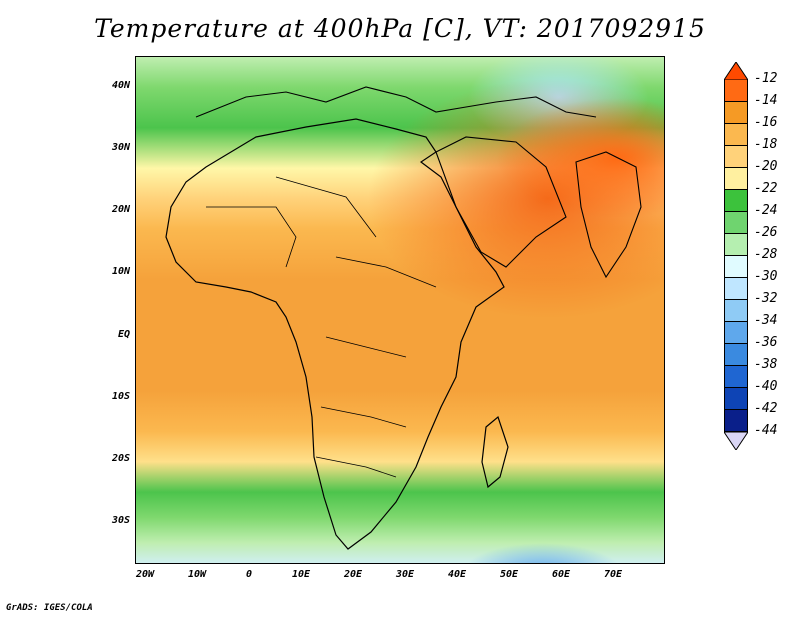 This screenshot has height=618, width=800. Describe the element at coordinates (766, 254) in the screenshot. I see `colorbar-label: -28` at that location.